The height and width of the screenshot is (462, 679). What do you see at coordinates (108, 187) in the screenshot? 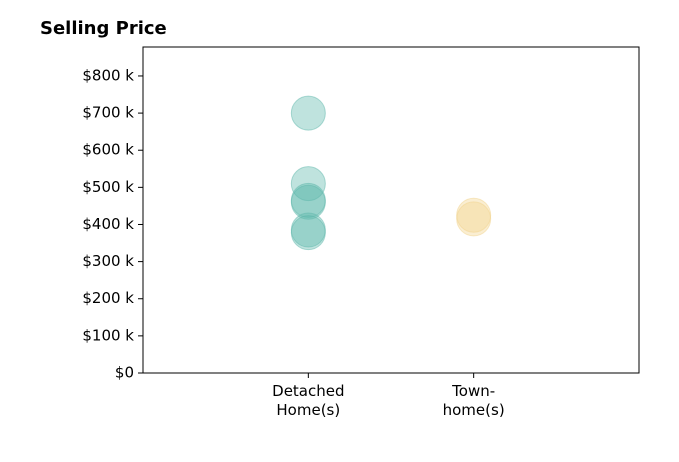
I see `y-tick-label: $500 k` at bounding box center [108, 187].